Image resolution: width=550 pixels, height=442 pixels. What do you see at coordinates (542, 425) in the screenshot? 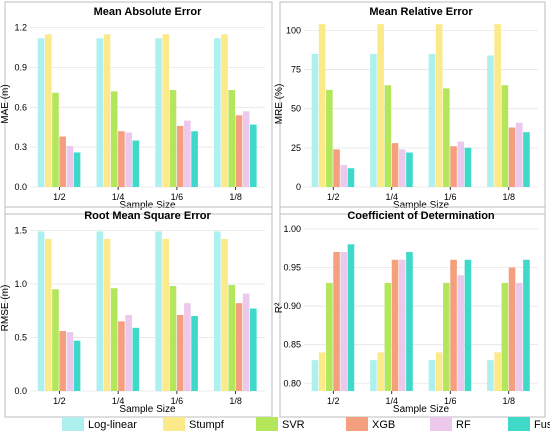
I see `legend-label: Fusion` at bounding box center [542, 425].